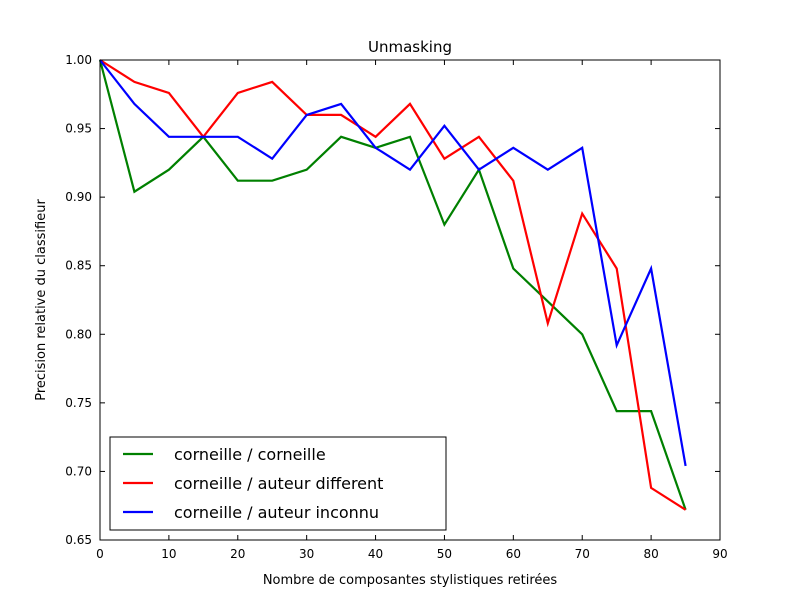 The height and width of the screenshot is (600, 800). Describe the element at coordinates (250, 454) in the screenshot. I see `legend-label-1: corneille / corneille` at that location.